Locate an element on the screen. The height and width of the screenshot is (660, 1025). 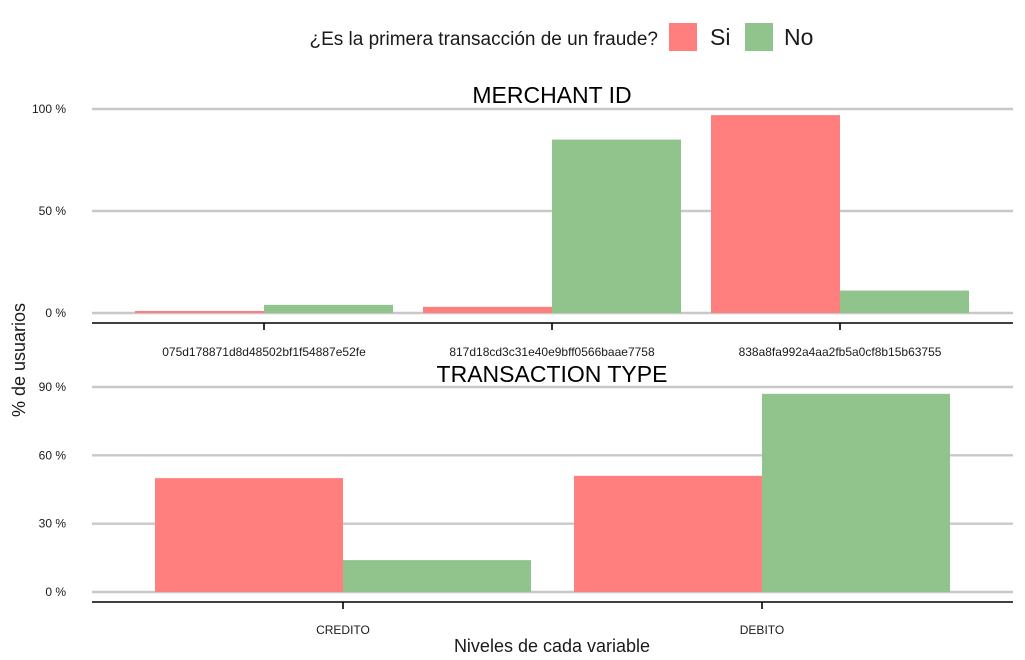
x-tick-label: 075d178871d8d48502bf1f54887e52fe is located at coordinates (264, 352).